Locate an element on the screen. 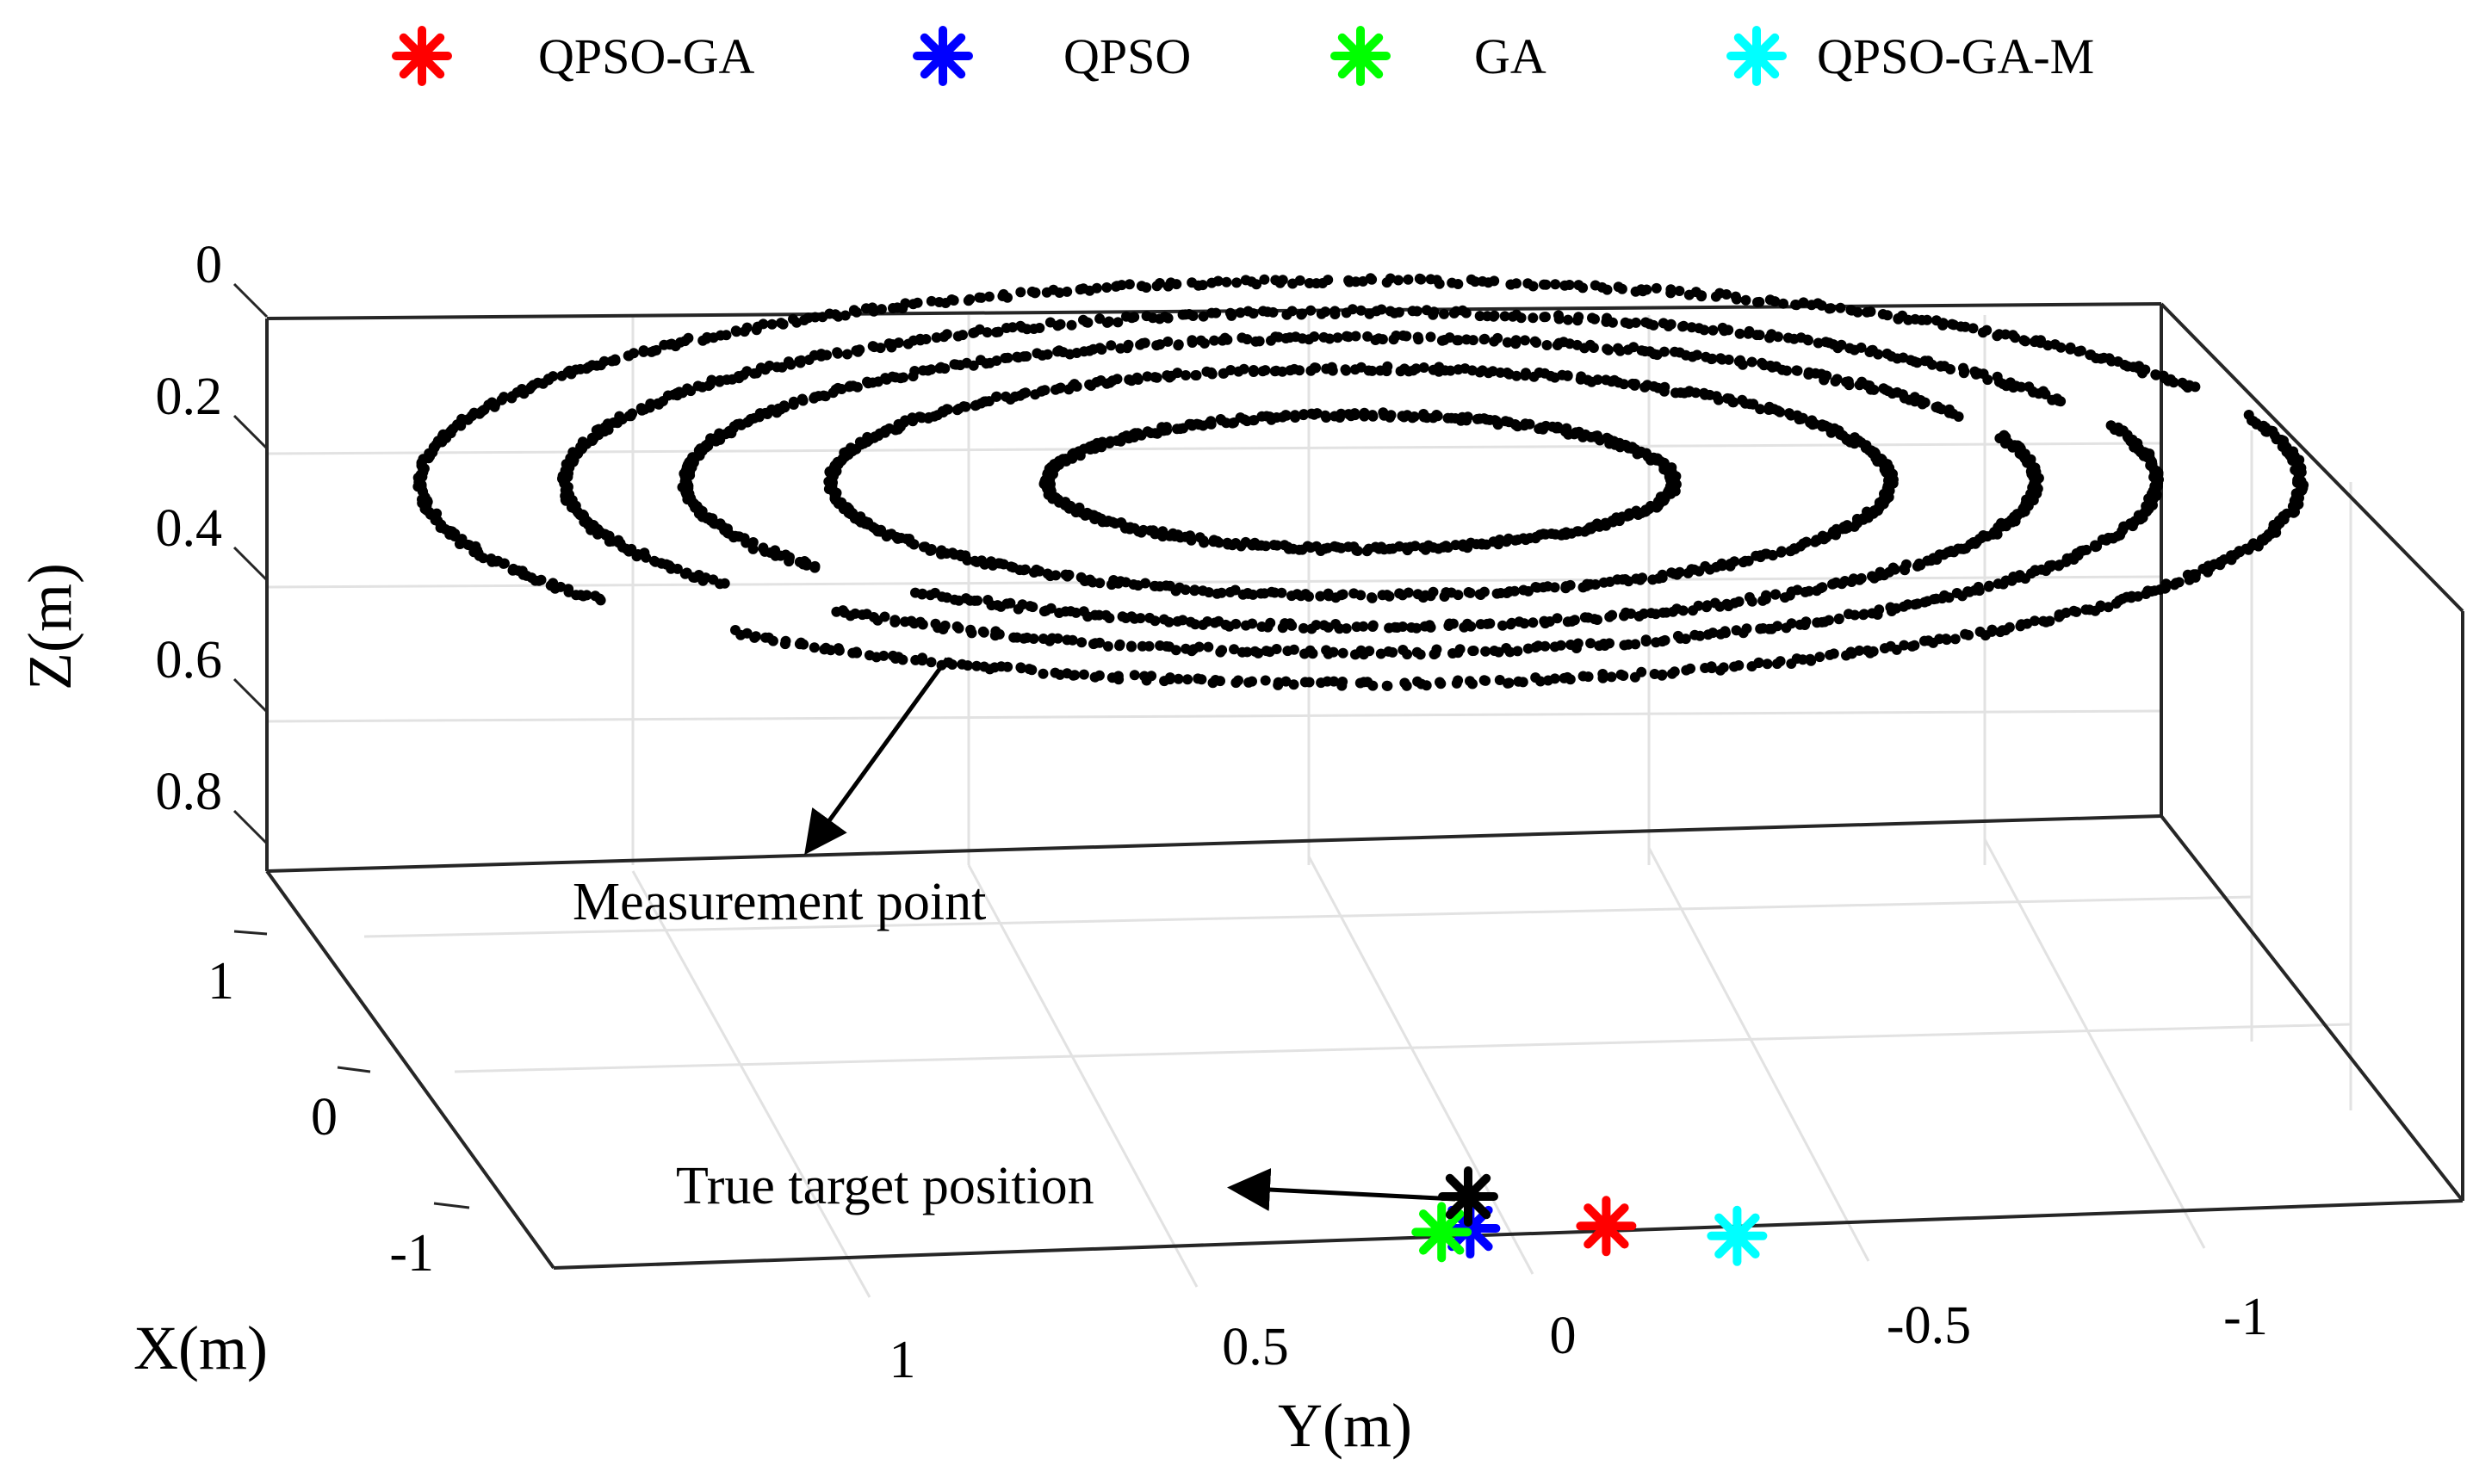 The image size is (2473, 1484). estimate-markers is located at coordinates (1589, 1216).